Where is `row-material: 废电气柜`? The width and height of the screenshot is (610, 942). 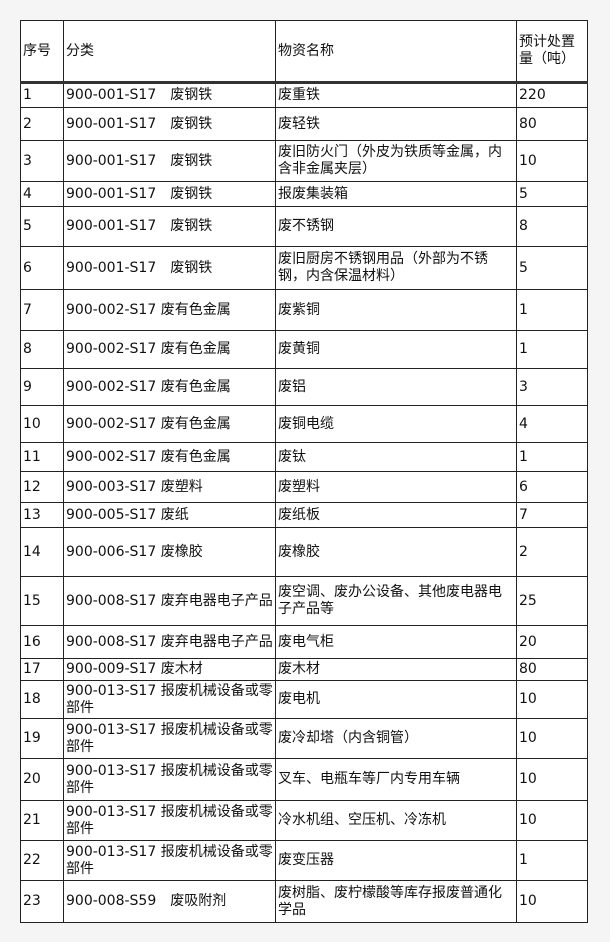 row-material: 废电气柜 is located at coordinates (396, 642).